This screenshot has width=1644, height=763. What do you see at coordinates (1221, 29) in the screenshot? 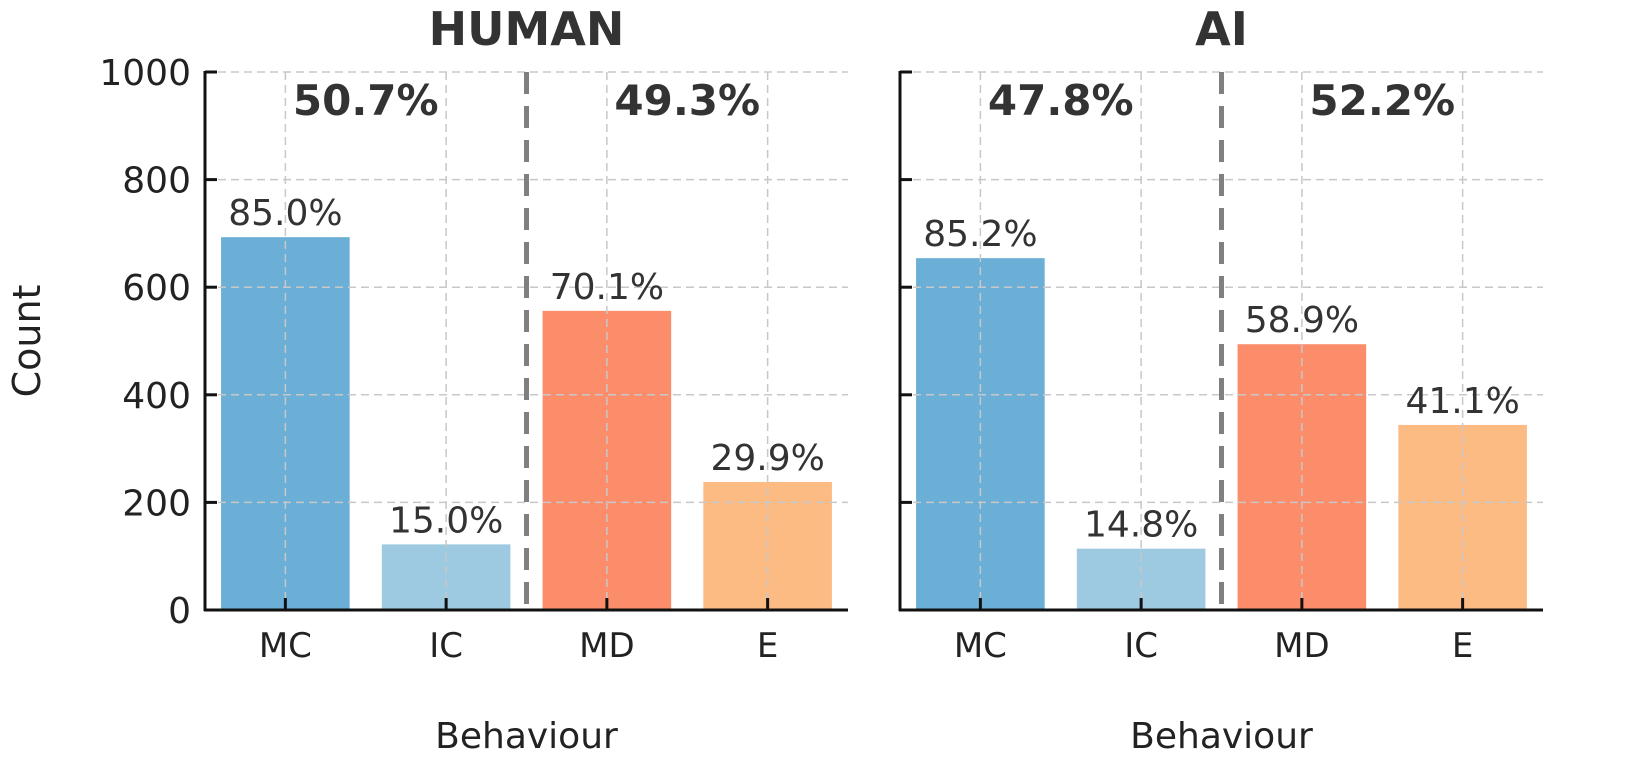
I see `panel-title: AI` at bounding box center [1221, 29].